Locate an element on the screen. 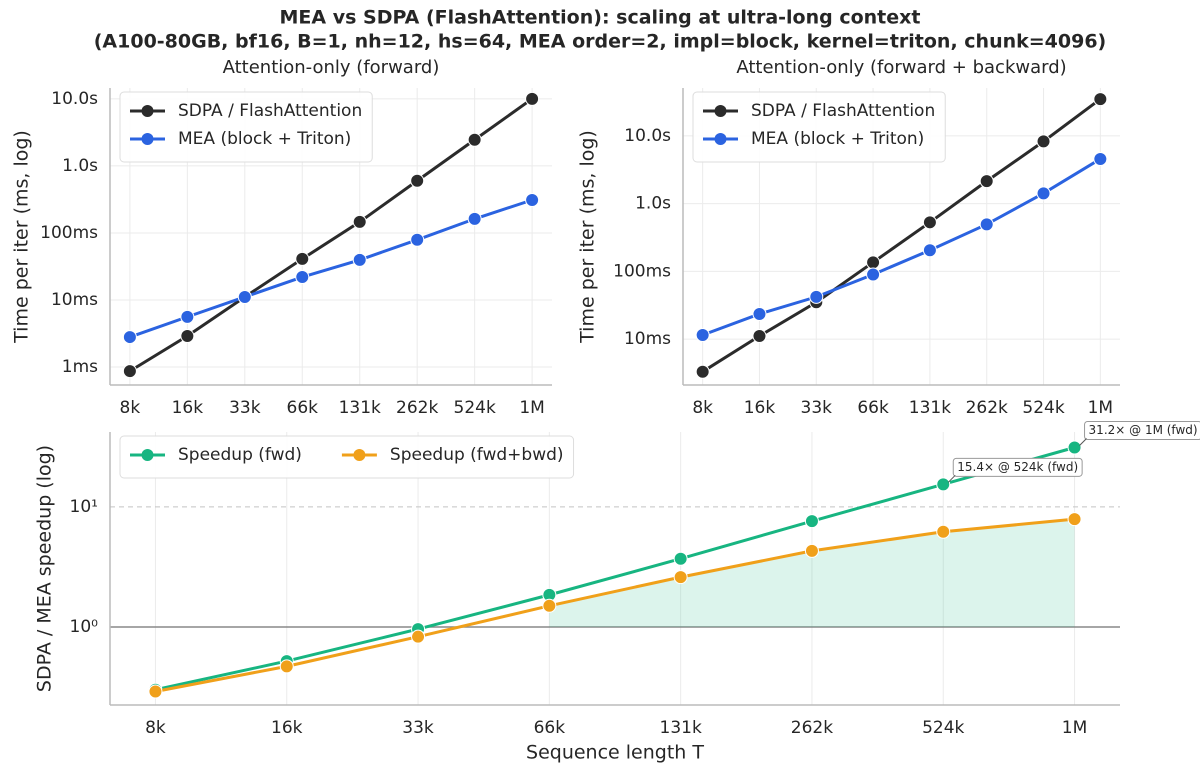  y-tick-label: 10¹ is located at coordinates (84, 507).